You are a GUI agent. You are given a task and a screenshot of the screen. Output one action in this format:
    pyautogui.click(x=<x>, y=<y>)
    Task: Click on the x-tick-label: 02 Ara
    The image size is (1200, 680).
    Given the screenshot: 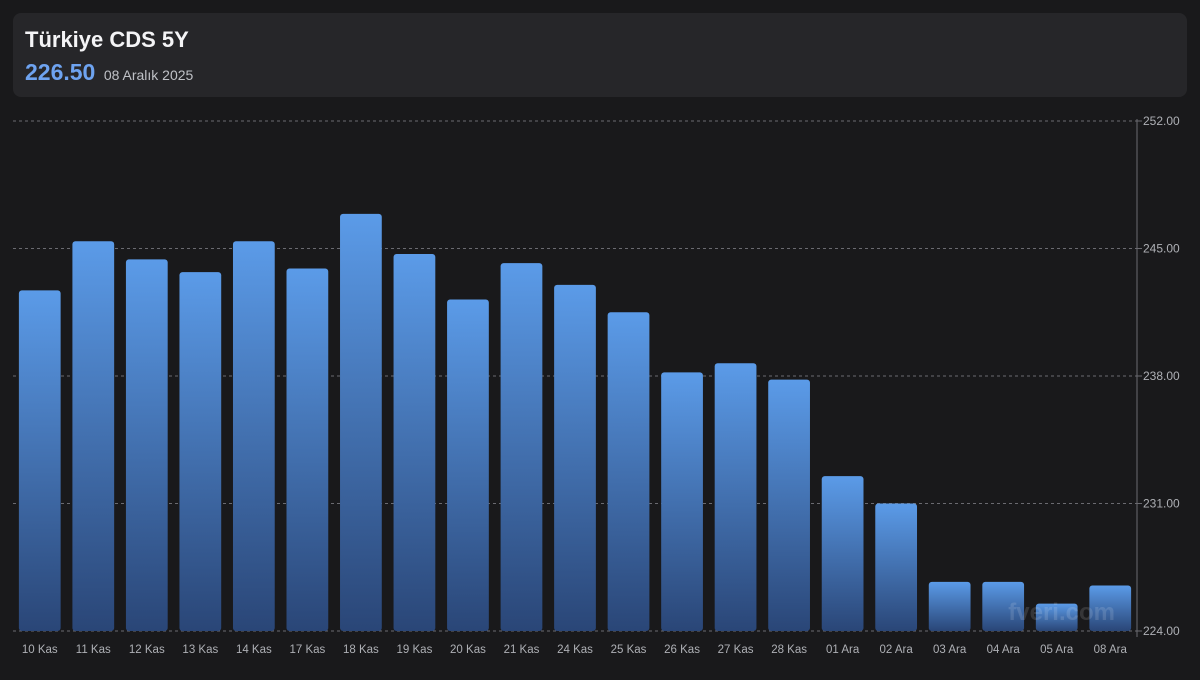 What is the action you would take?
    pyautogui.click(x=897, y=650)
    